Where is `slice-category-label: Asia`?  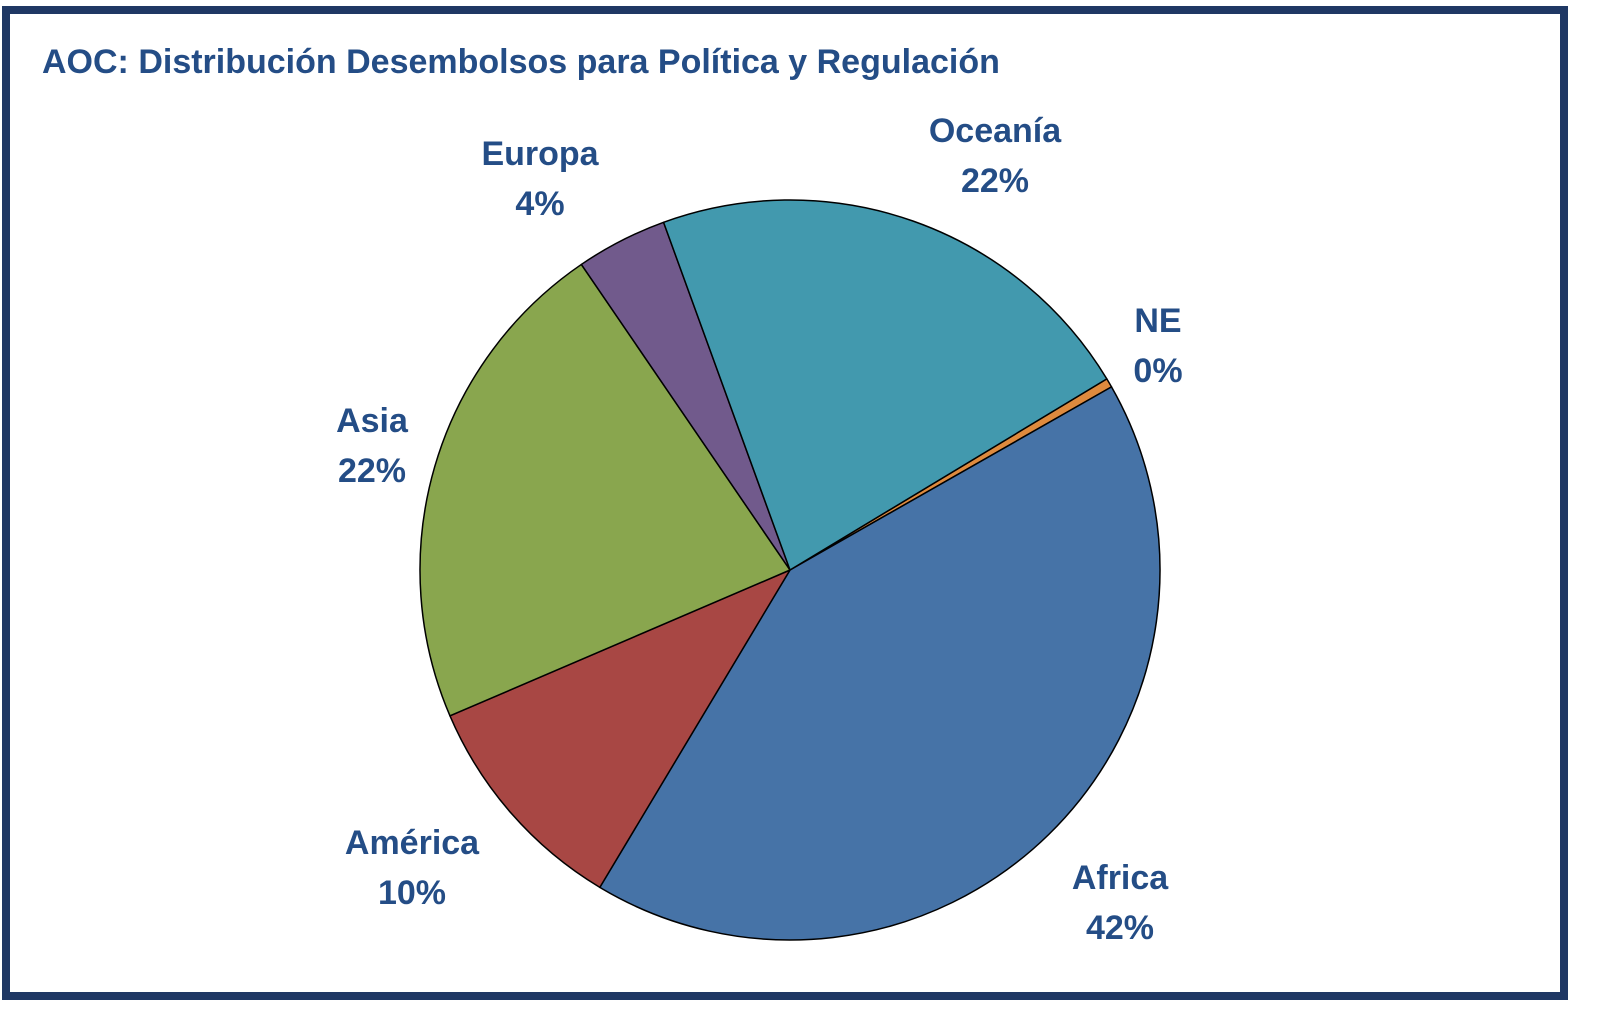
slice-category-label: Asia is located at coordinates (372, 421).